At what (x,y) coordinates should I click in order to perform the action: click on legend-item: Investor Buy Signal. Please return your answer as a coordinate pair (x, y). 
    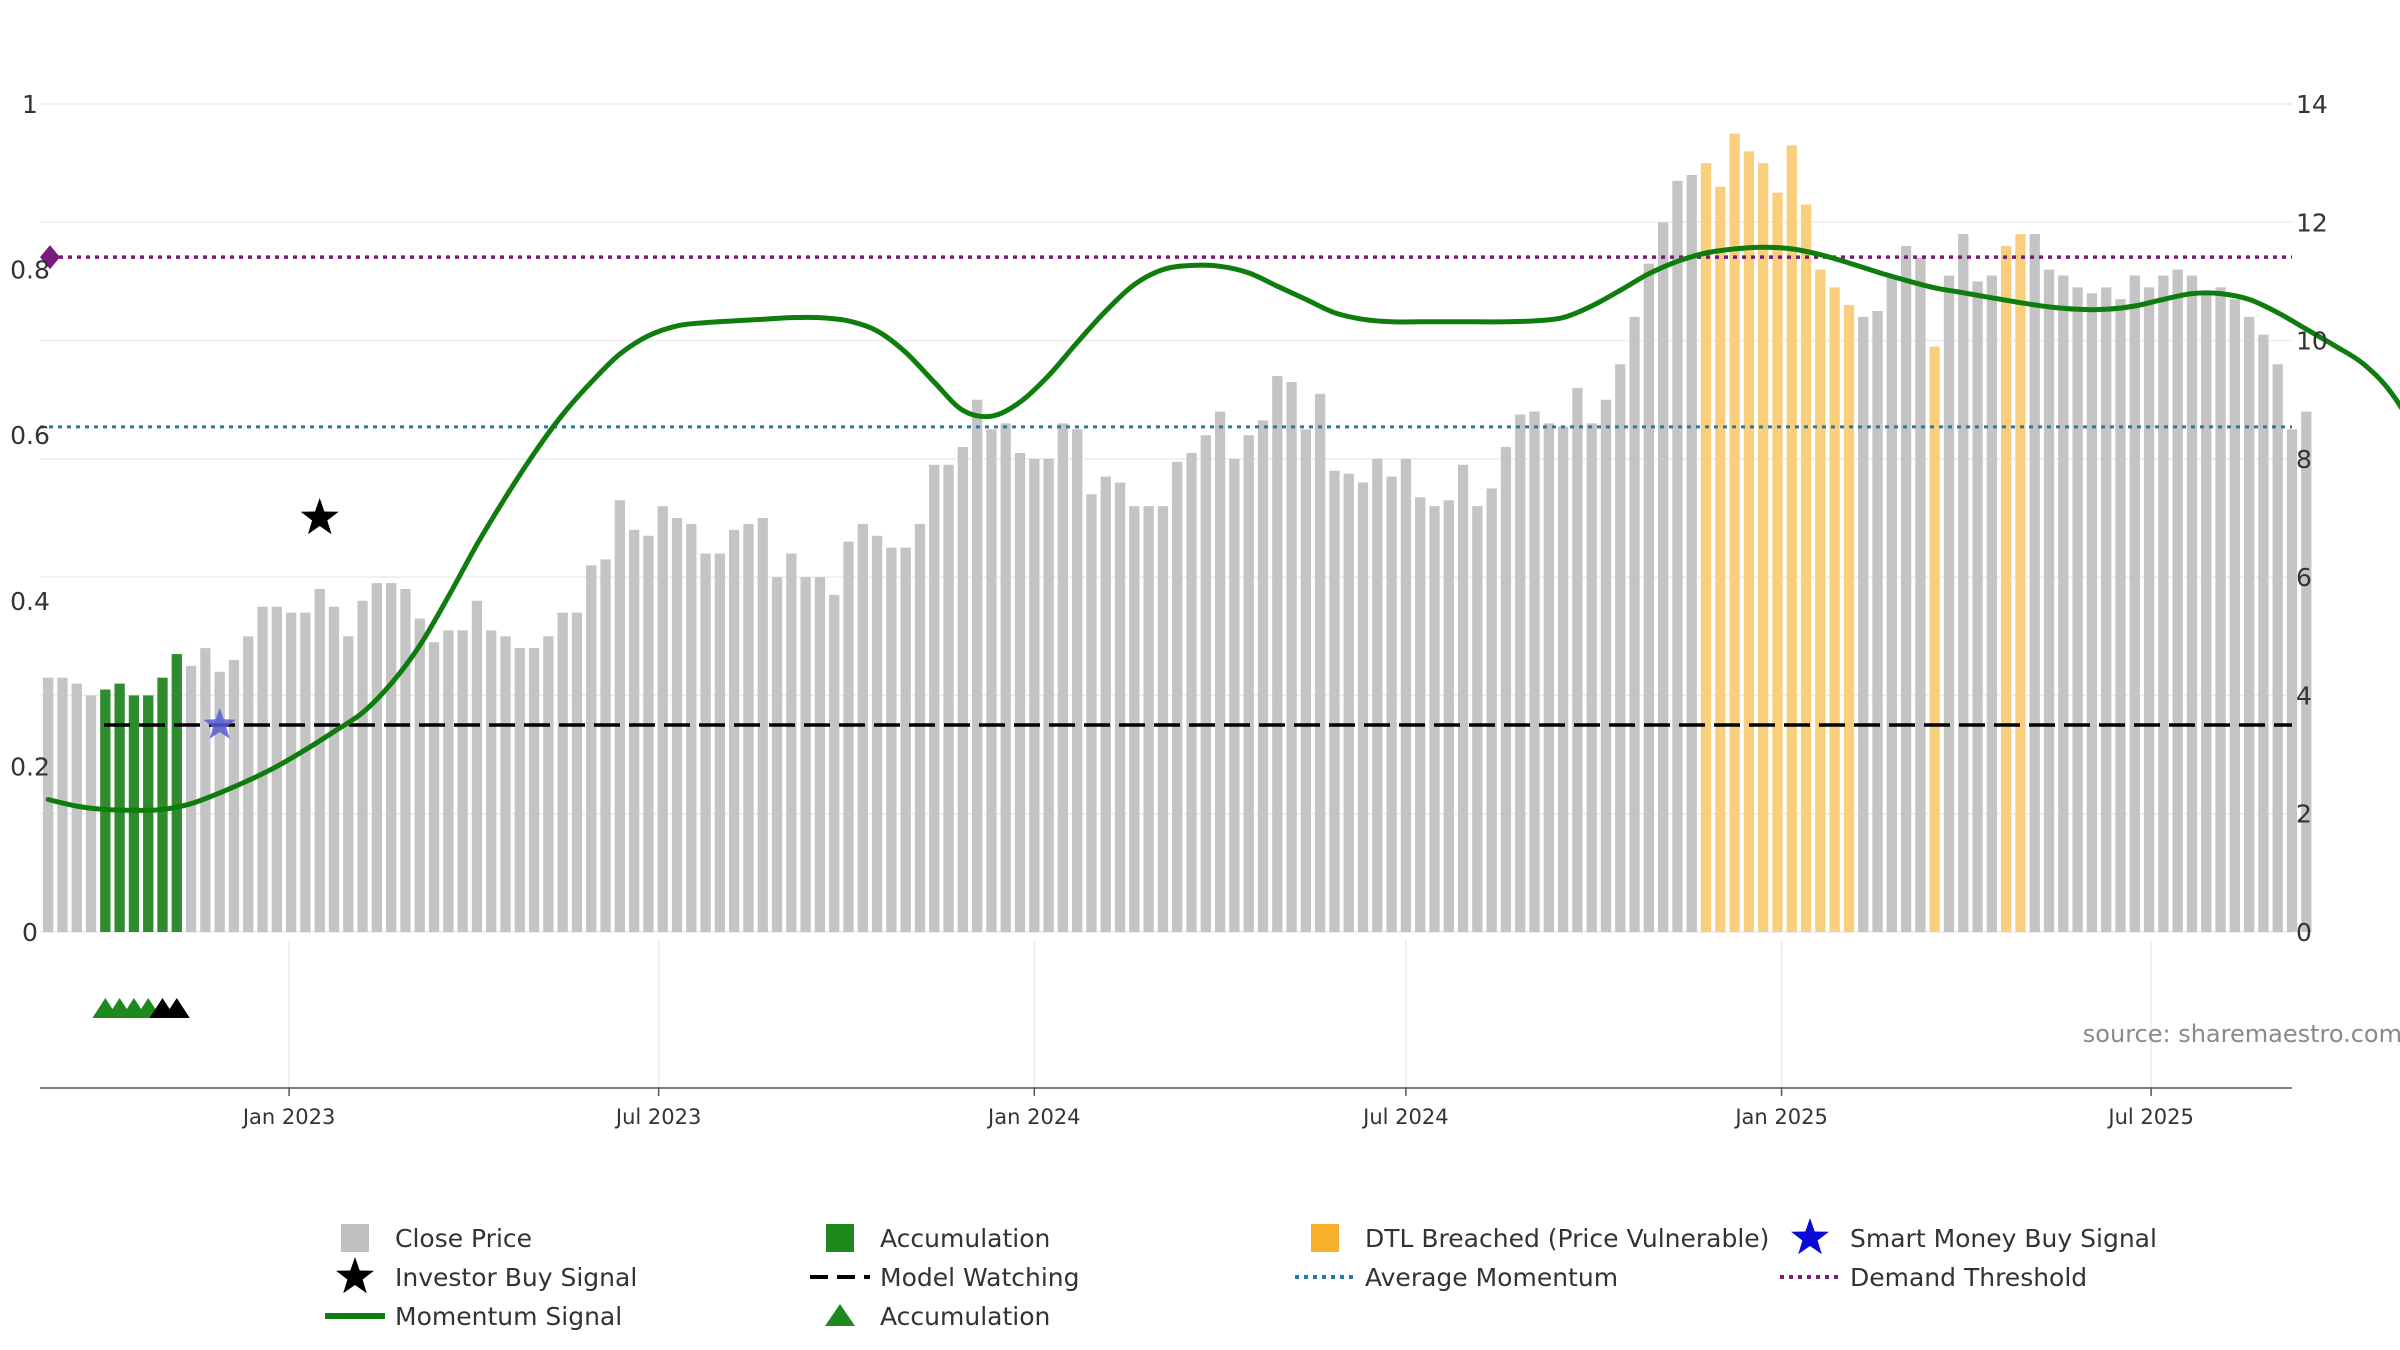
    Looking at the image, I should click on (486, 1275).